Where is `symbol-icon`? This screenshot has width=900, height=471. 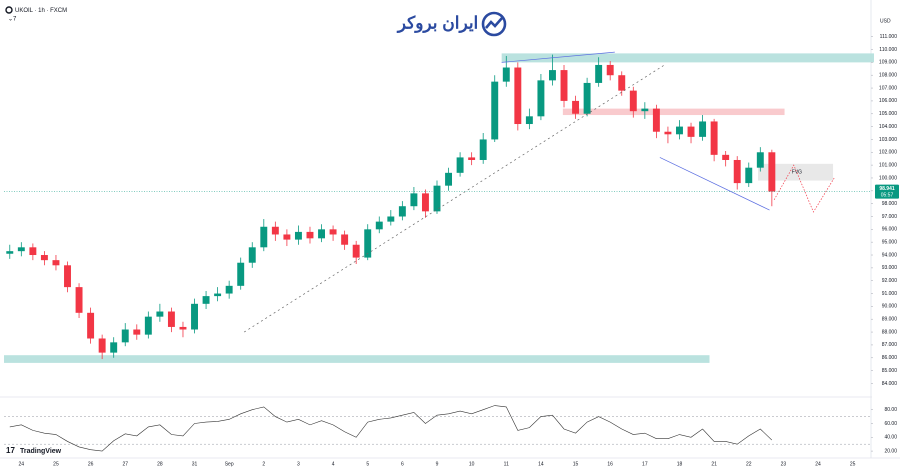
symbol-icon is located at coordinates (9, 10).